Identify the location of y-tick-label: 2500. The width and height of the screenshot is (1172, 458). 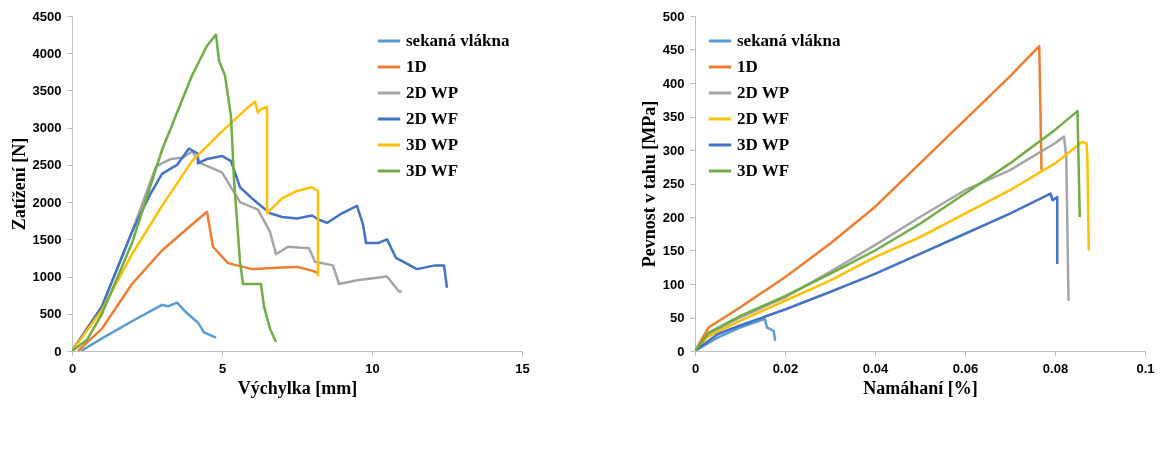
(47, 165).